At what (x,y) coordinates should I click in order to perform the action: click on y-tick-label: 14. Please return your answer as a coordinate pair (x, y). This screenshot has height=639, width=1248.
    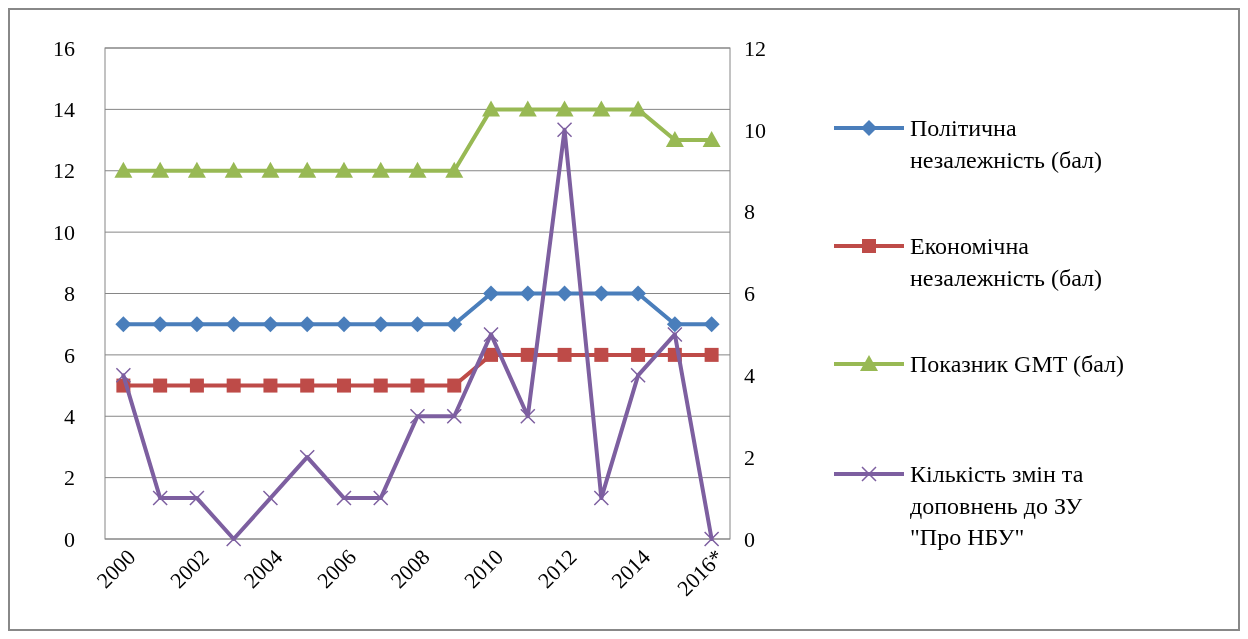
    Looking at the image, I should click on (64, 110).